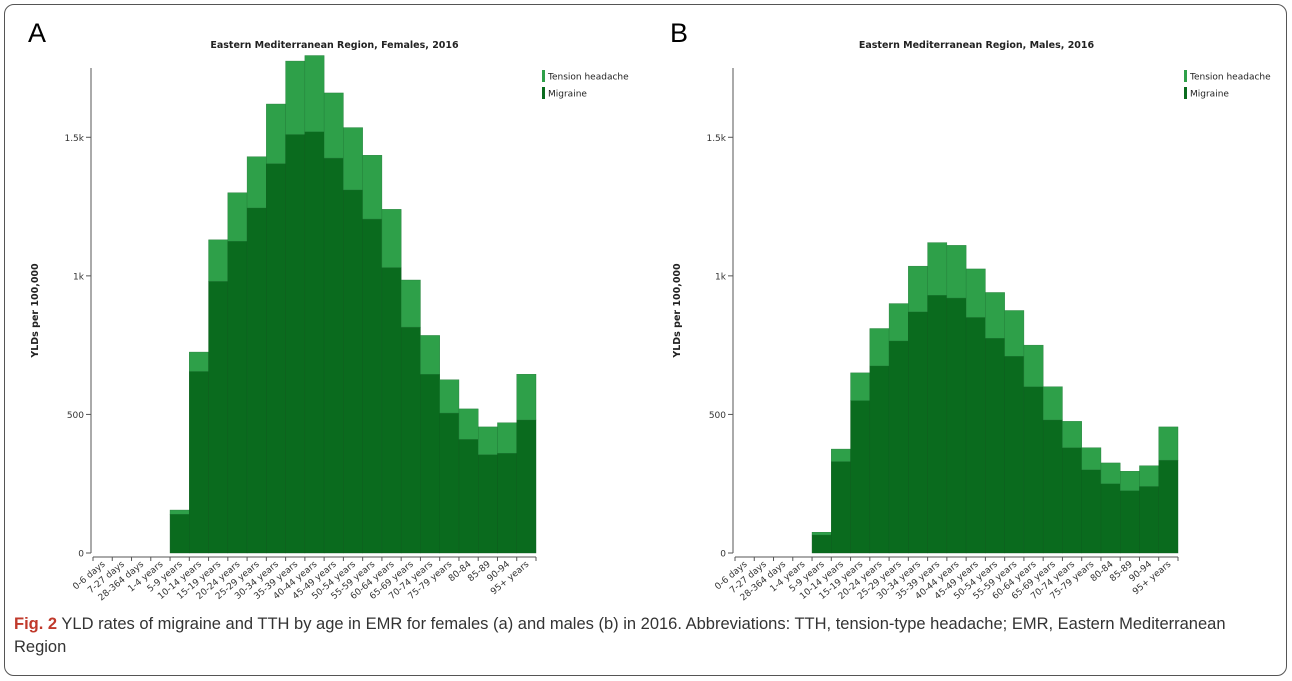  I want to click on panel-letter-b: B, so click(679, 33).